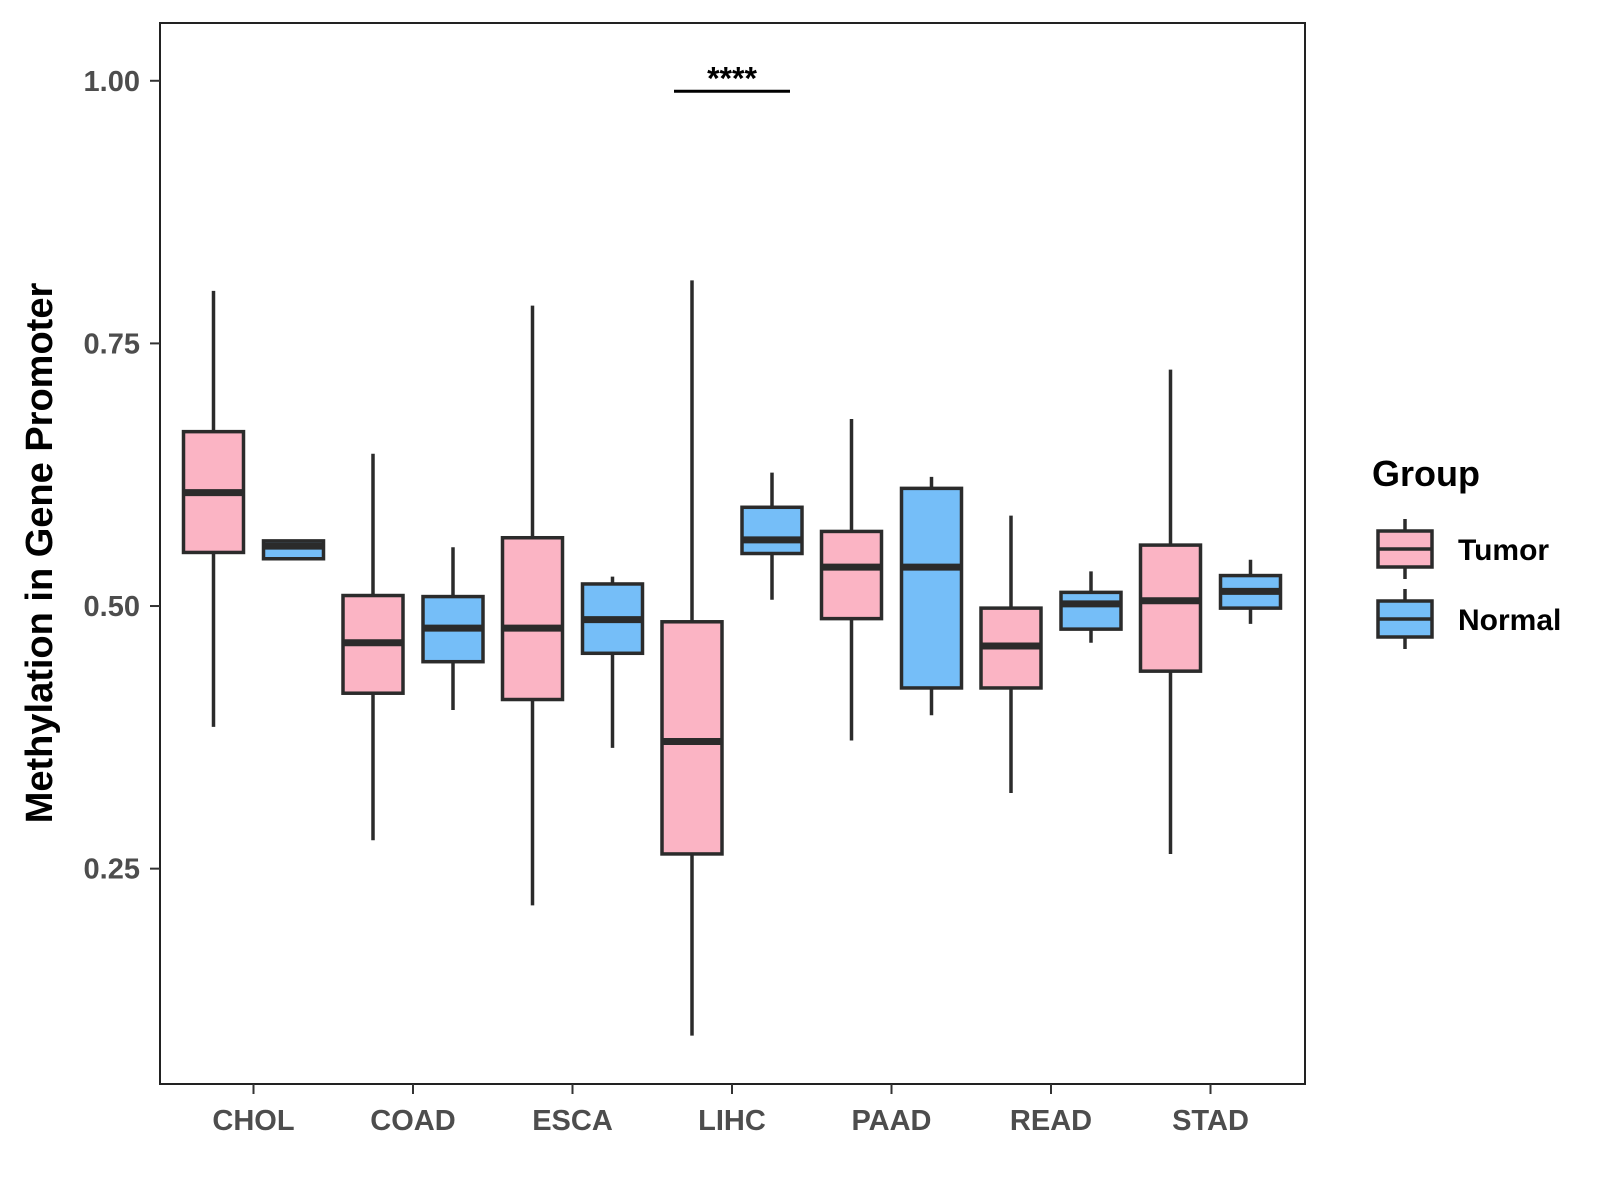 The width and height of the screenshot is (1600, 1200). I want to click on y-axis-title: Methylation in Gene Promoter, so click(40, 553).